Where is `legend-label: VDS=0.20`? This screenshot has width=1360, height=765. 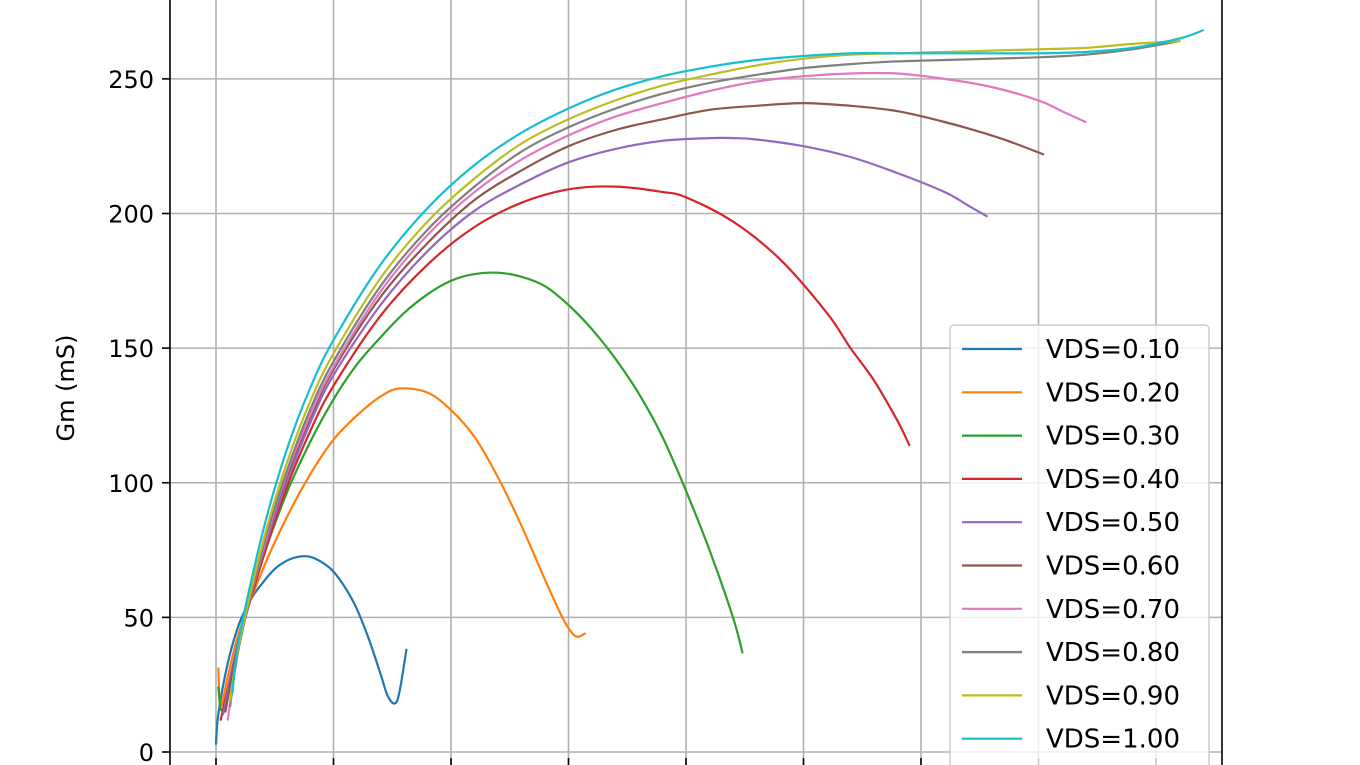
legend-label: VDS=0.20 is located at coordinates (1113, 393).